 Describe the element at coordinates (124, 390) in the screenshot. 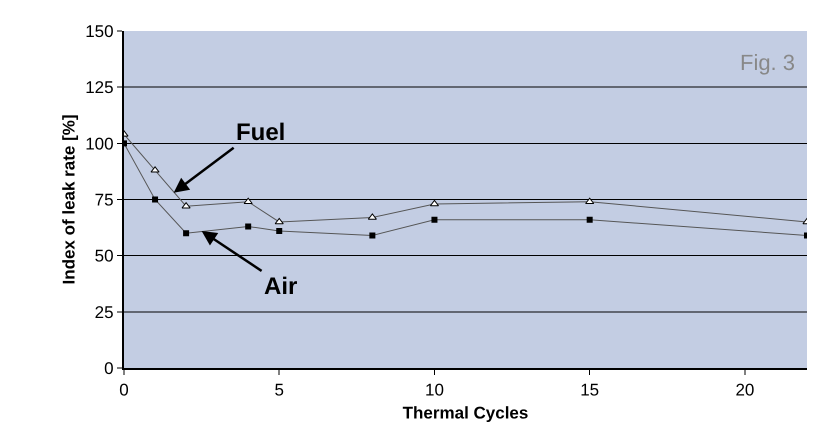

I see `x-tick-label: 0` at that location.